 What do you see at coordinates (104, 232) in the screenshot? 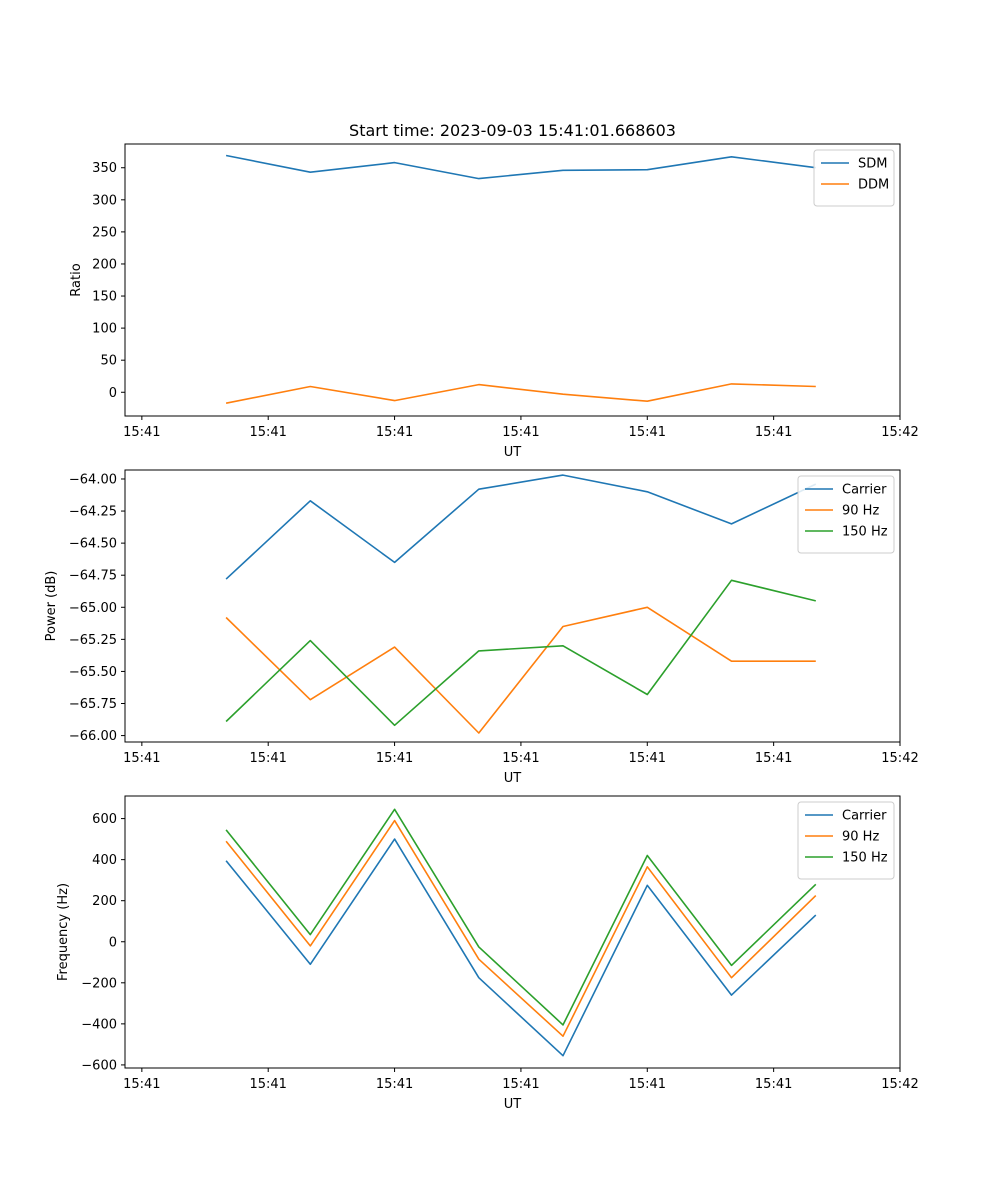
I see `y-tick-label: 250` at bounding box center [104, 232].